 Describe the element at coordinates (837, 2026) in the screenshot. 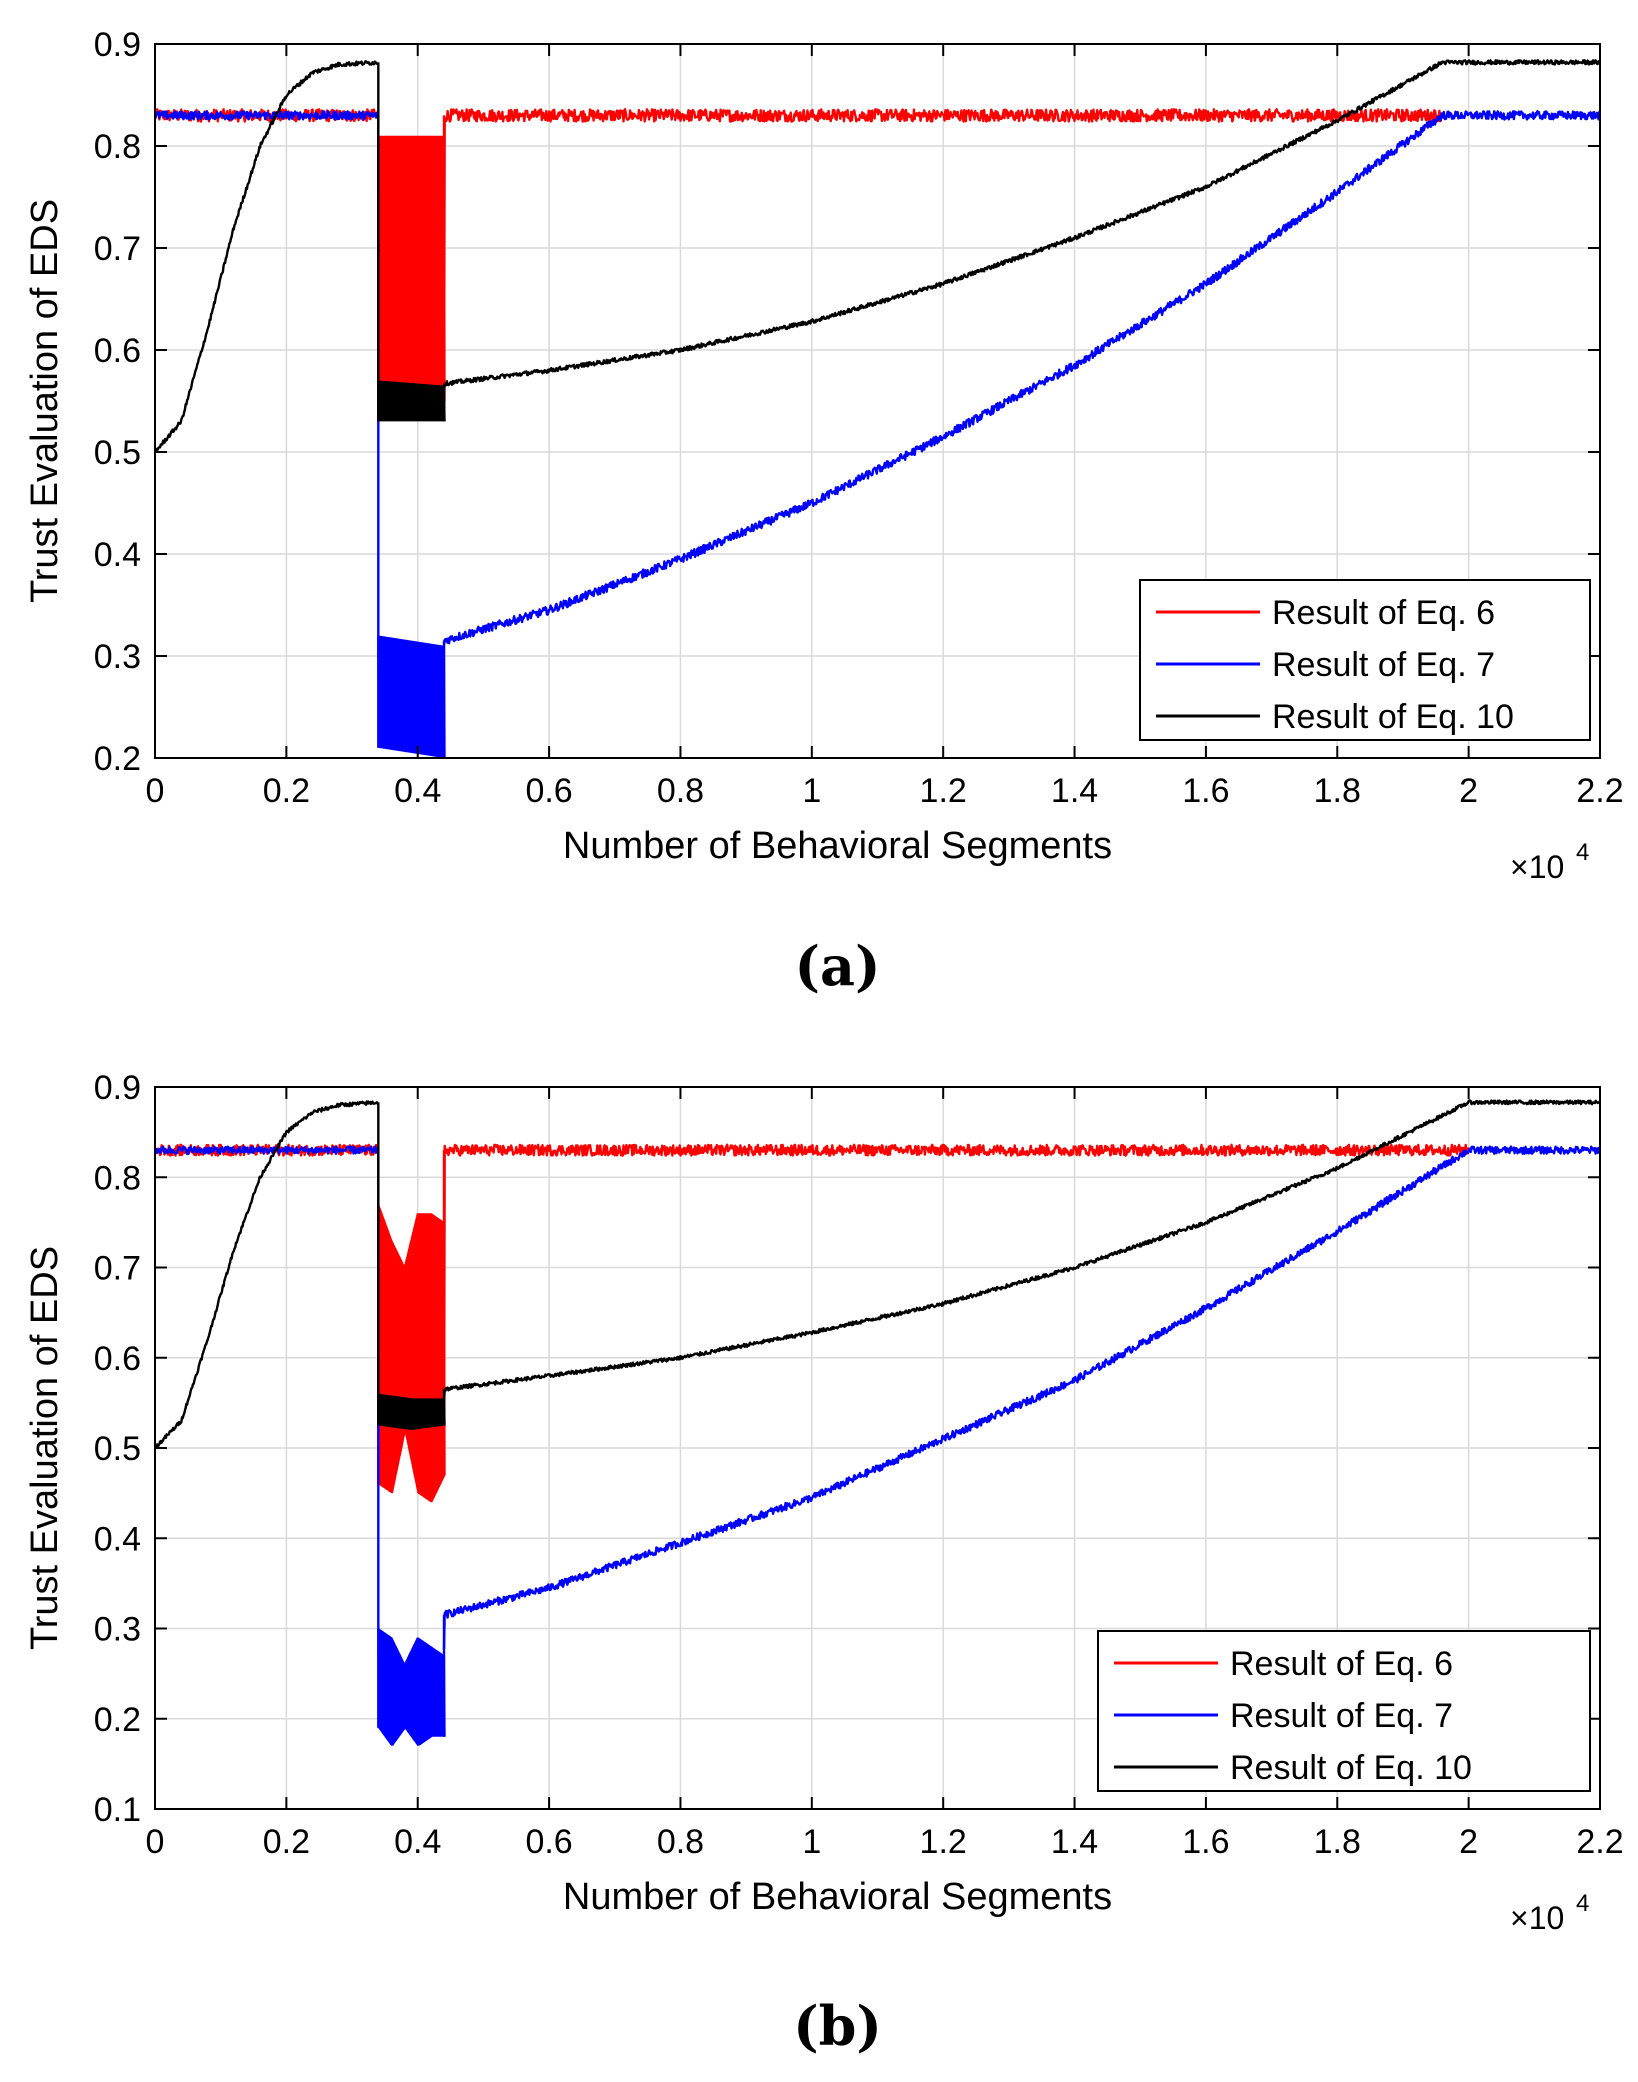

I see `panel-caption: (b)` at that location.